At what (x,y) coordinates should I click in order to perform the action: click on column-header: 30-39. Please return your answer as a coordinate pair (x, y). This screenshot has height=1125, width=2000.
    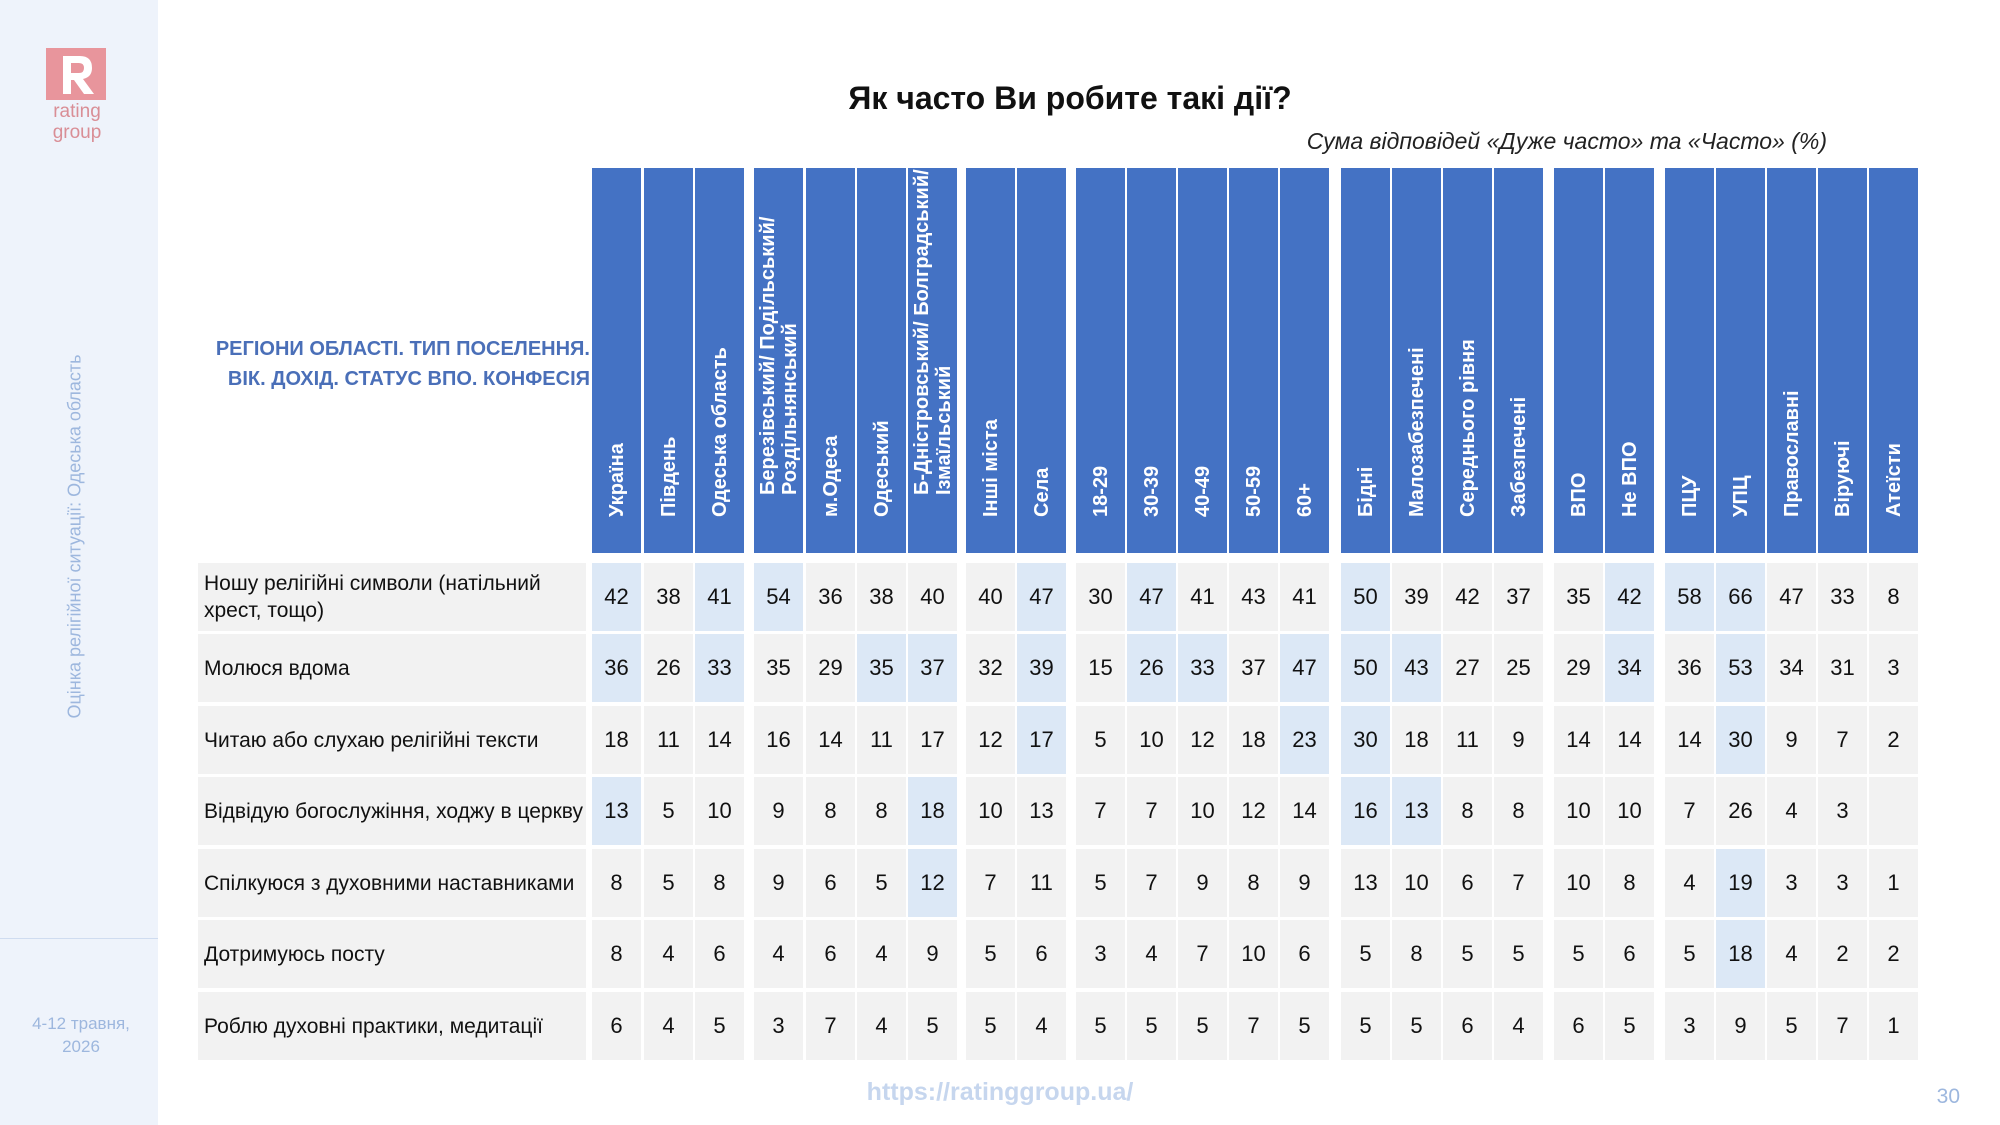
    Looking at the image, I should click on (1151, 360).